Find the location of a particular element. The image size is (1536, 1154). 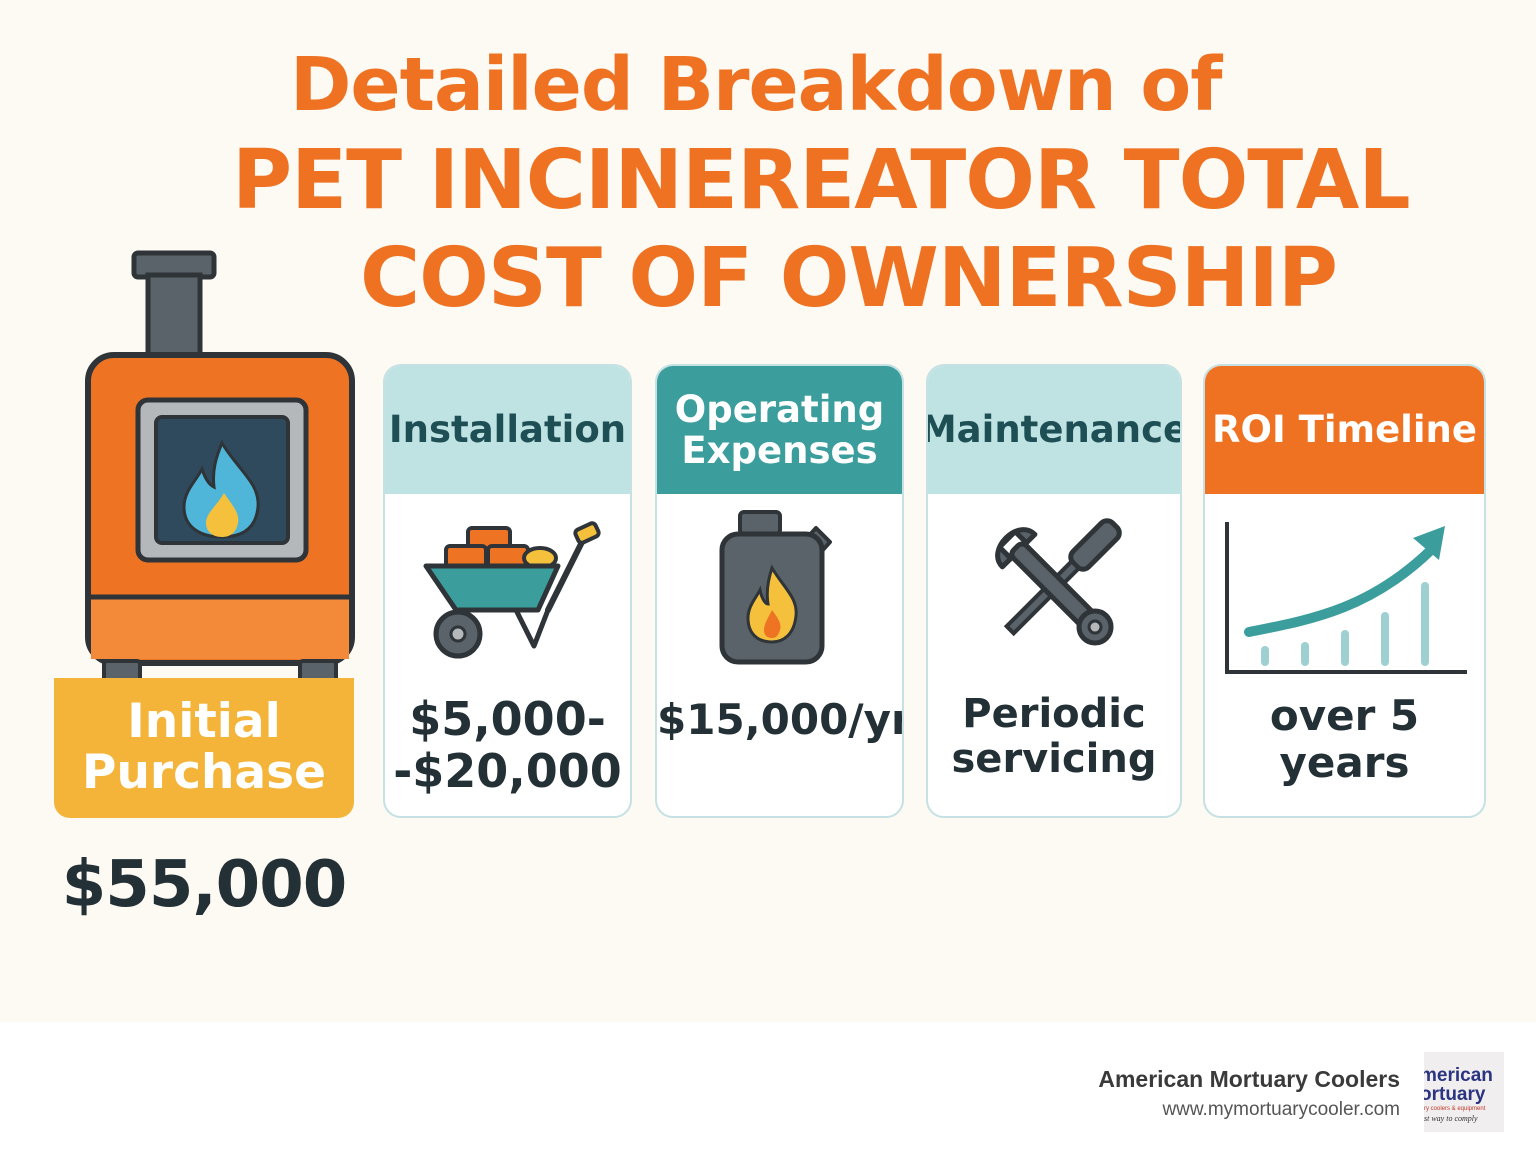

logo-slogan: st way to comply is located at coordinates (1451, 1118).